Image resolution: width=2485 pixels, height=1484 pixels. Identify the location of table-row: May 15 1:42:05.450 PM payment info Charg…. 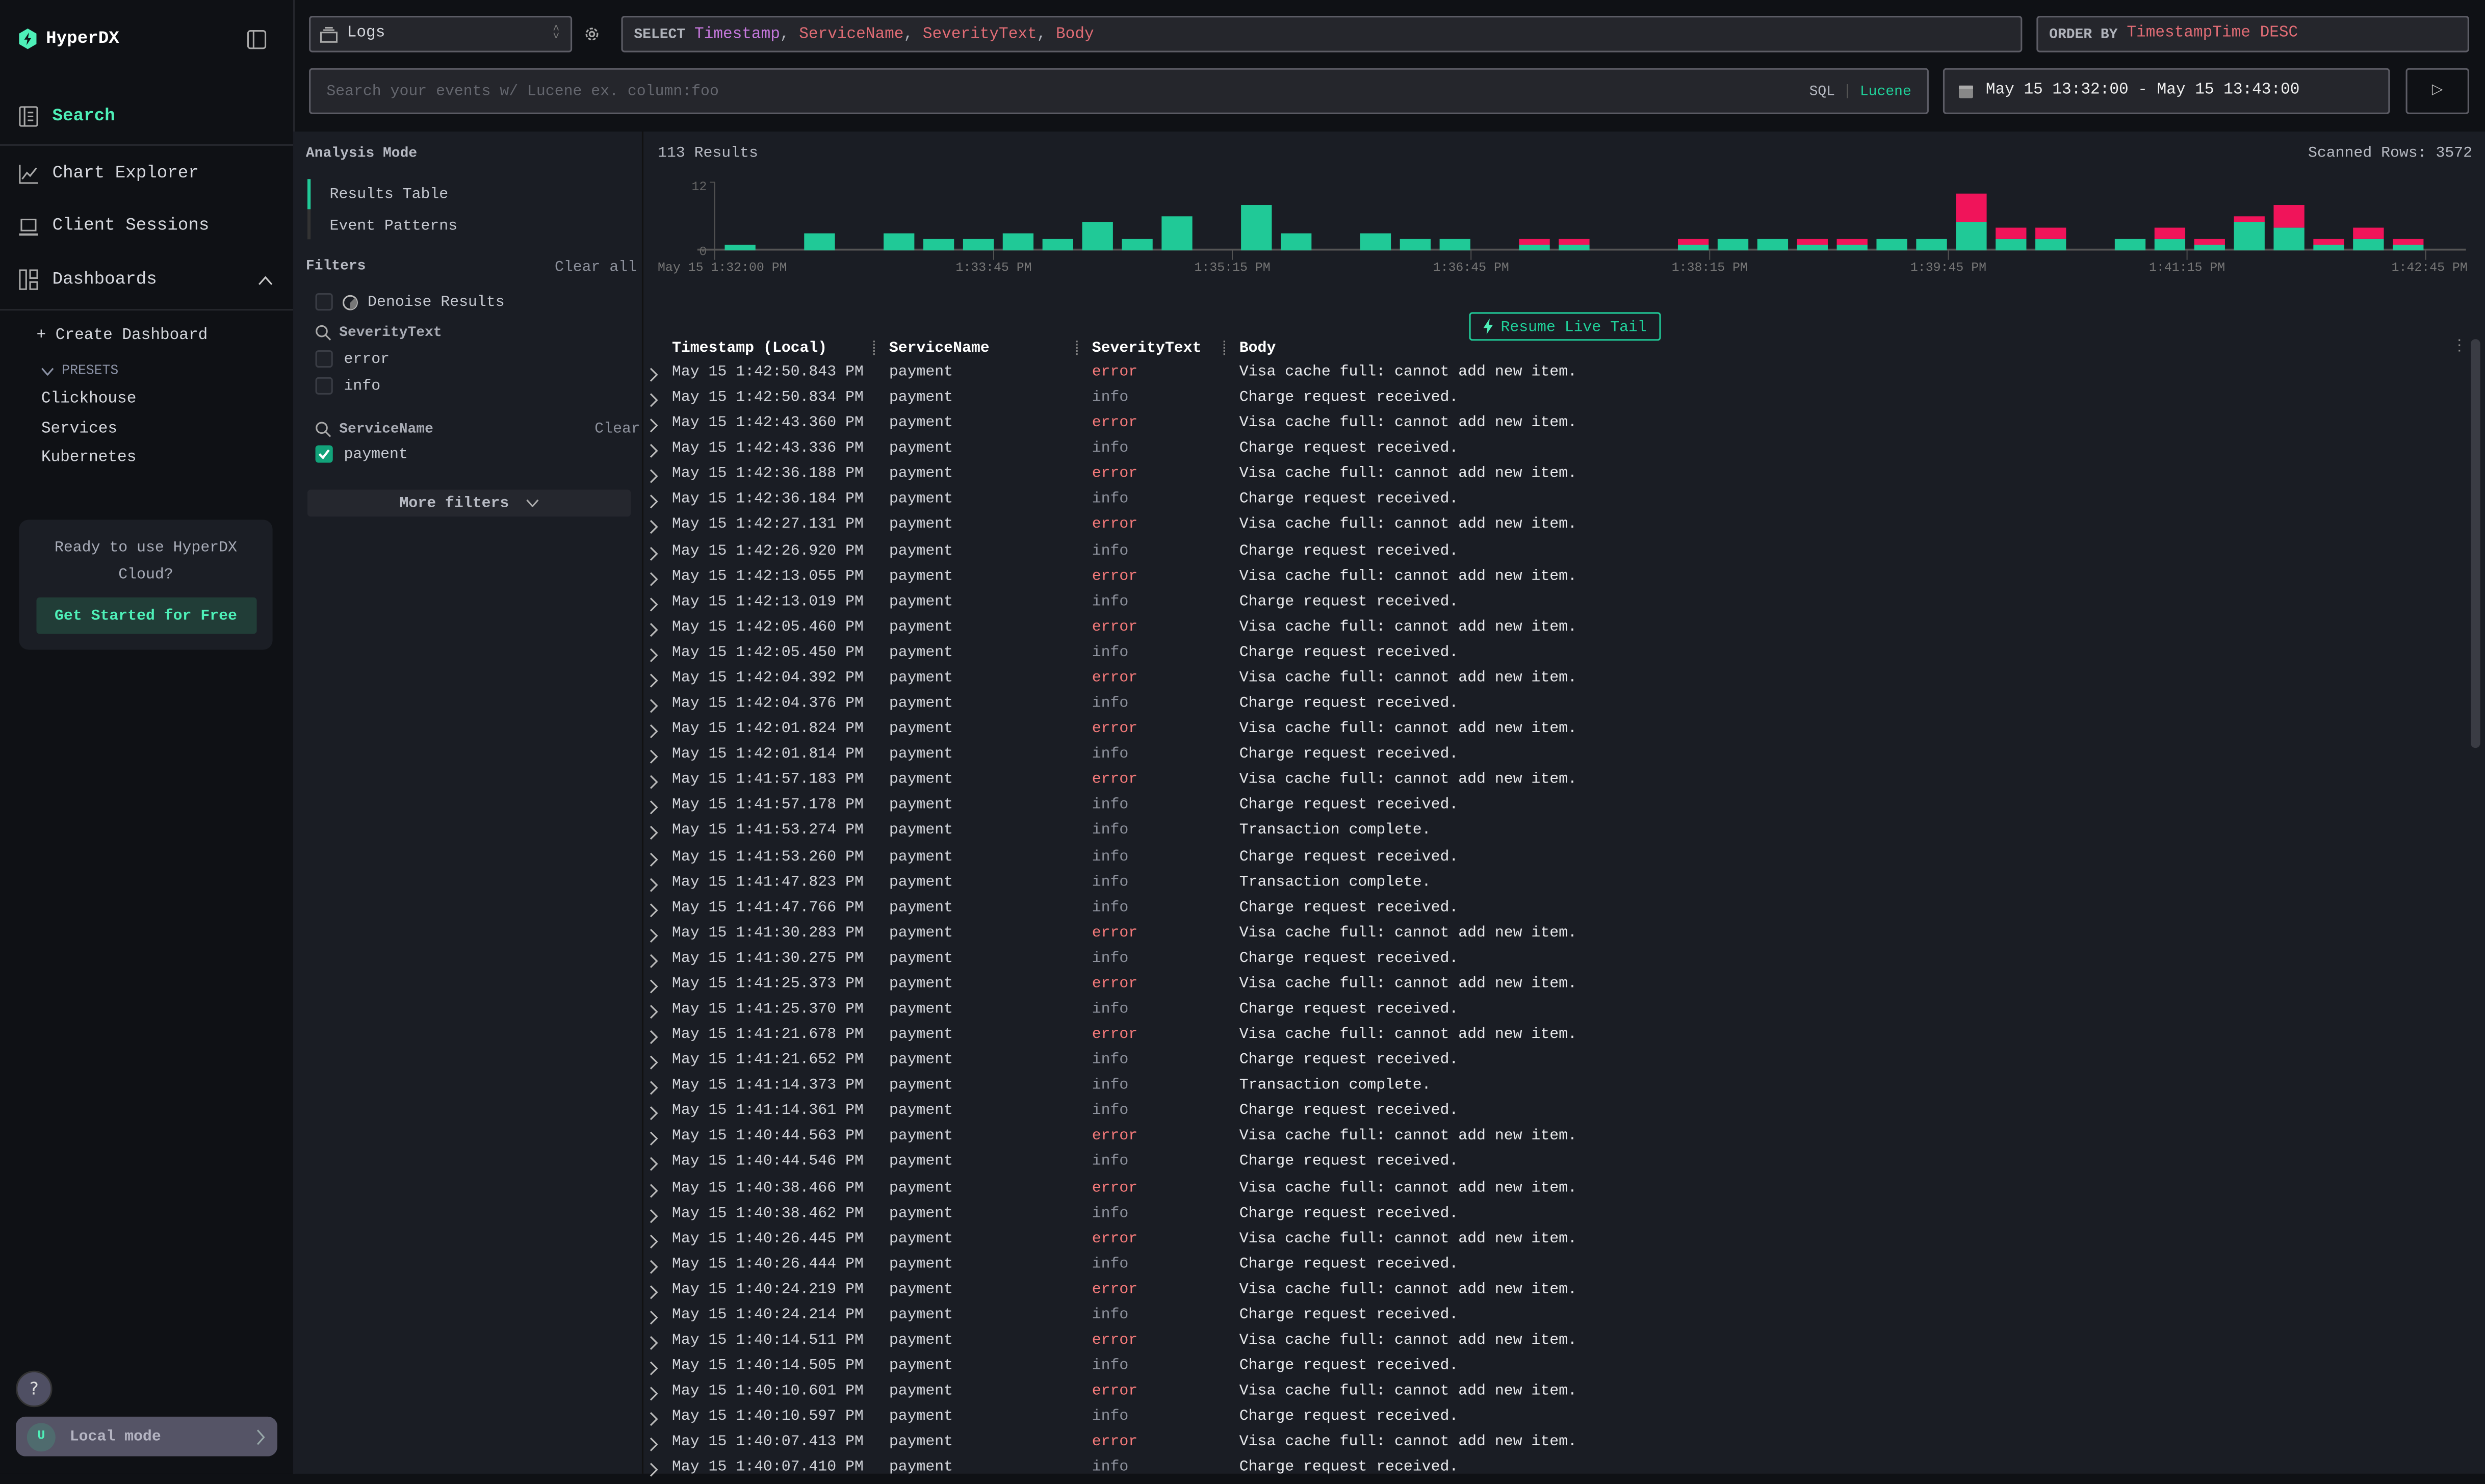
(1556, 656).